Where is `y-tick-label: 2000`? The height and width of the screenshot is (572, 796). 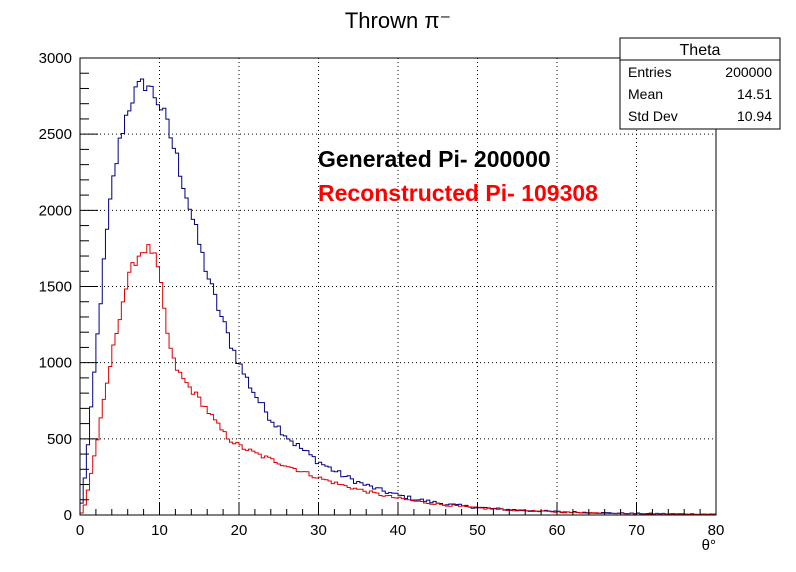
y-tick-label: 2000 is located at coordinates (55, 210).